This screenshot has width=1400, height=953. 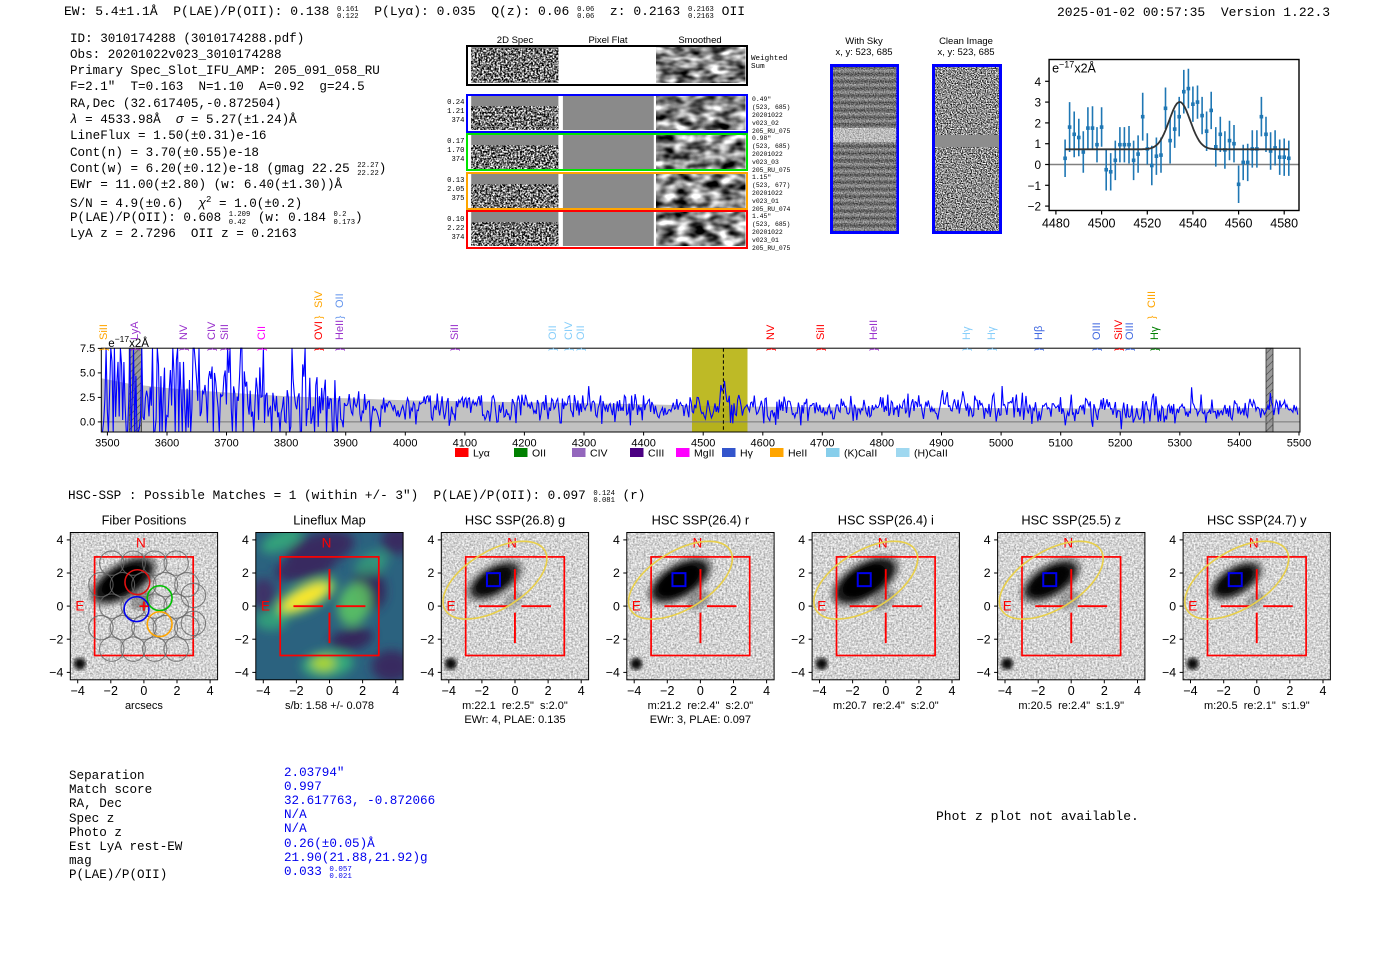 What do you see at coordinates (212, 330) in the screenshot?
I see `svg-text: CIV` at bounding box center [212, 330].